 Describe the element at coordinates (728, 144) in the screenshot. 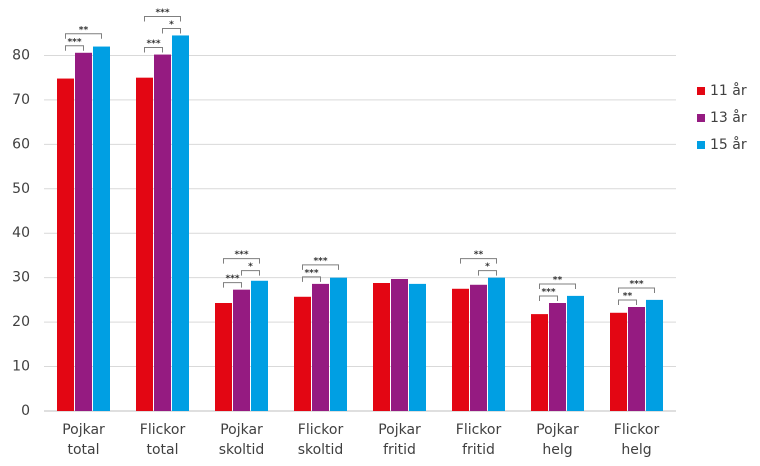

I see `legend-label: 15 år` at that location.